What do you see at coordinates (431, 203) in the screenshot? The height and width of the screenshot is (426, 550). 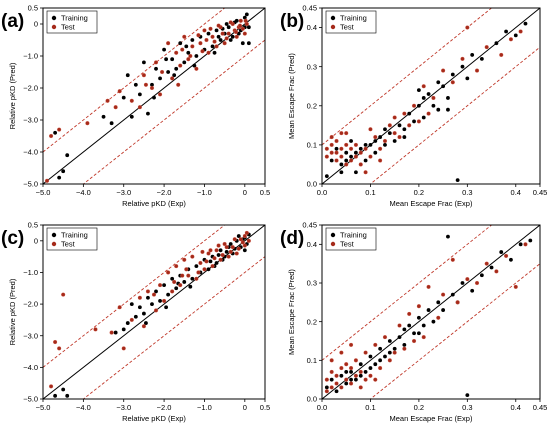 I see `x-axis-title: Mean Escape Frac (Exp)` at bounding box center [431, 203].